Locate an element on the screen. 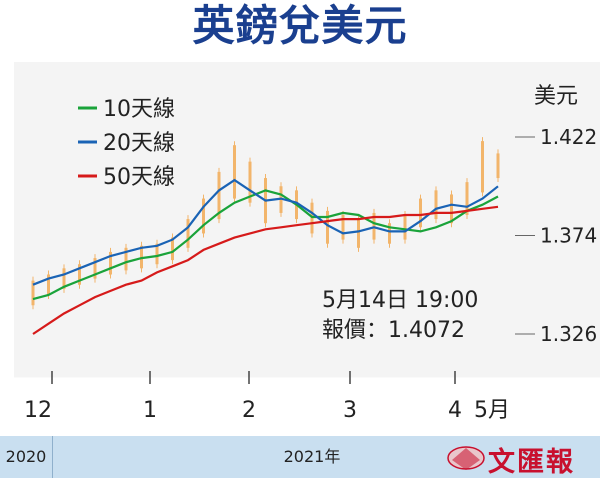 The height and width of the screenshot is (481, 600). chart-title: 英鎊兌美元 is located at coordinates (300, 25).